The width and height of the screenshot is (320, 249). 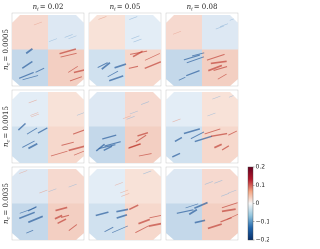 What do you see at coordinates (261, 185) in the screenshot?
I see `colorbar-tick-label: 0.1` at bounding box center [261, 185].